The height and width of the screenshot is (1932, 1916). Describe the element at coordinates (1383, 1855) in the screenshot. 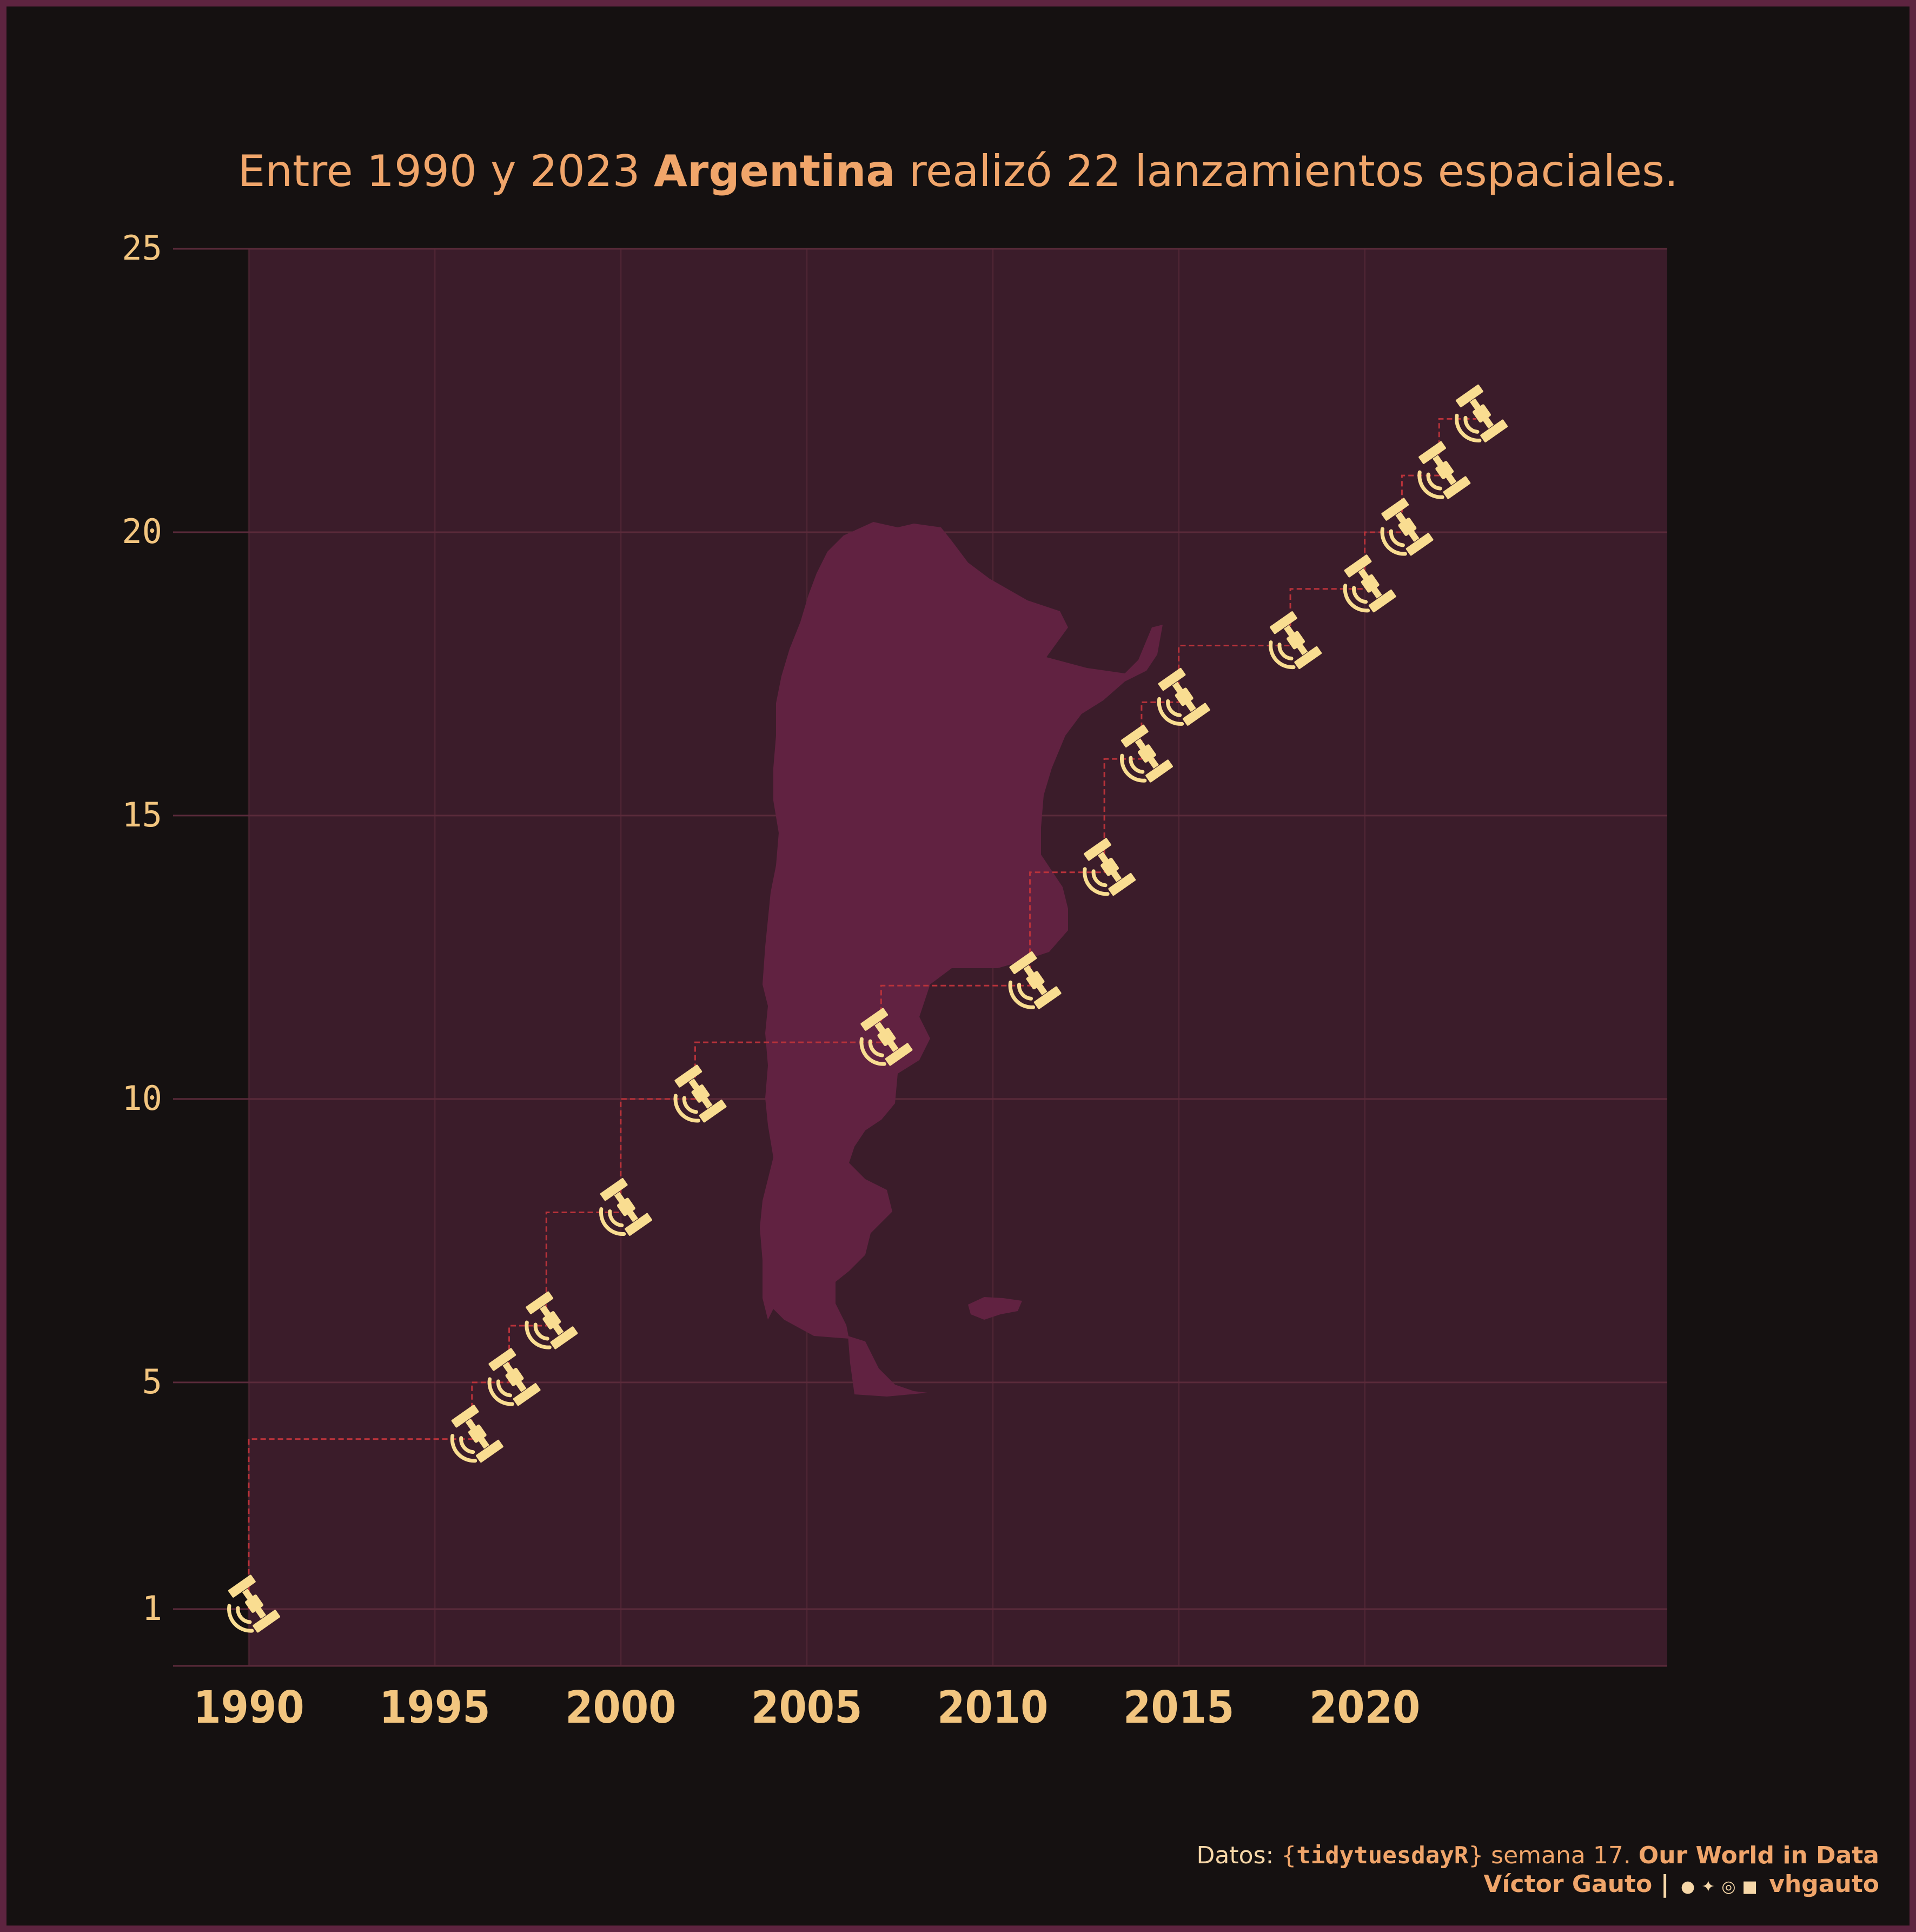

I see `caption-package: tidytuesdayR` at that location.